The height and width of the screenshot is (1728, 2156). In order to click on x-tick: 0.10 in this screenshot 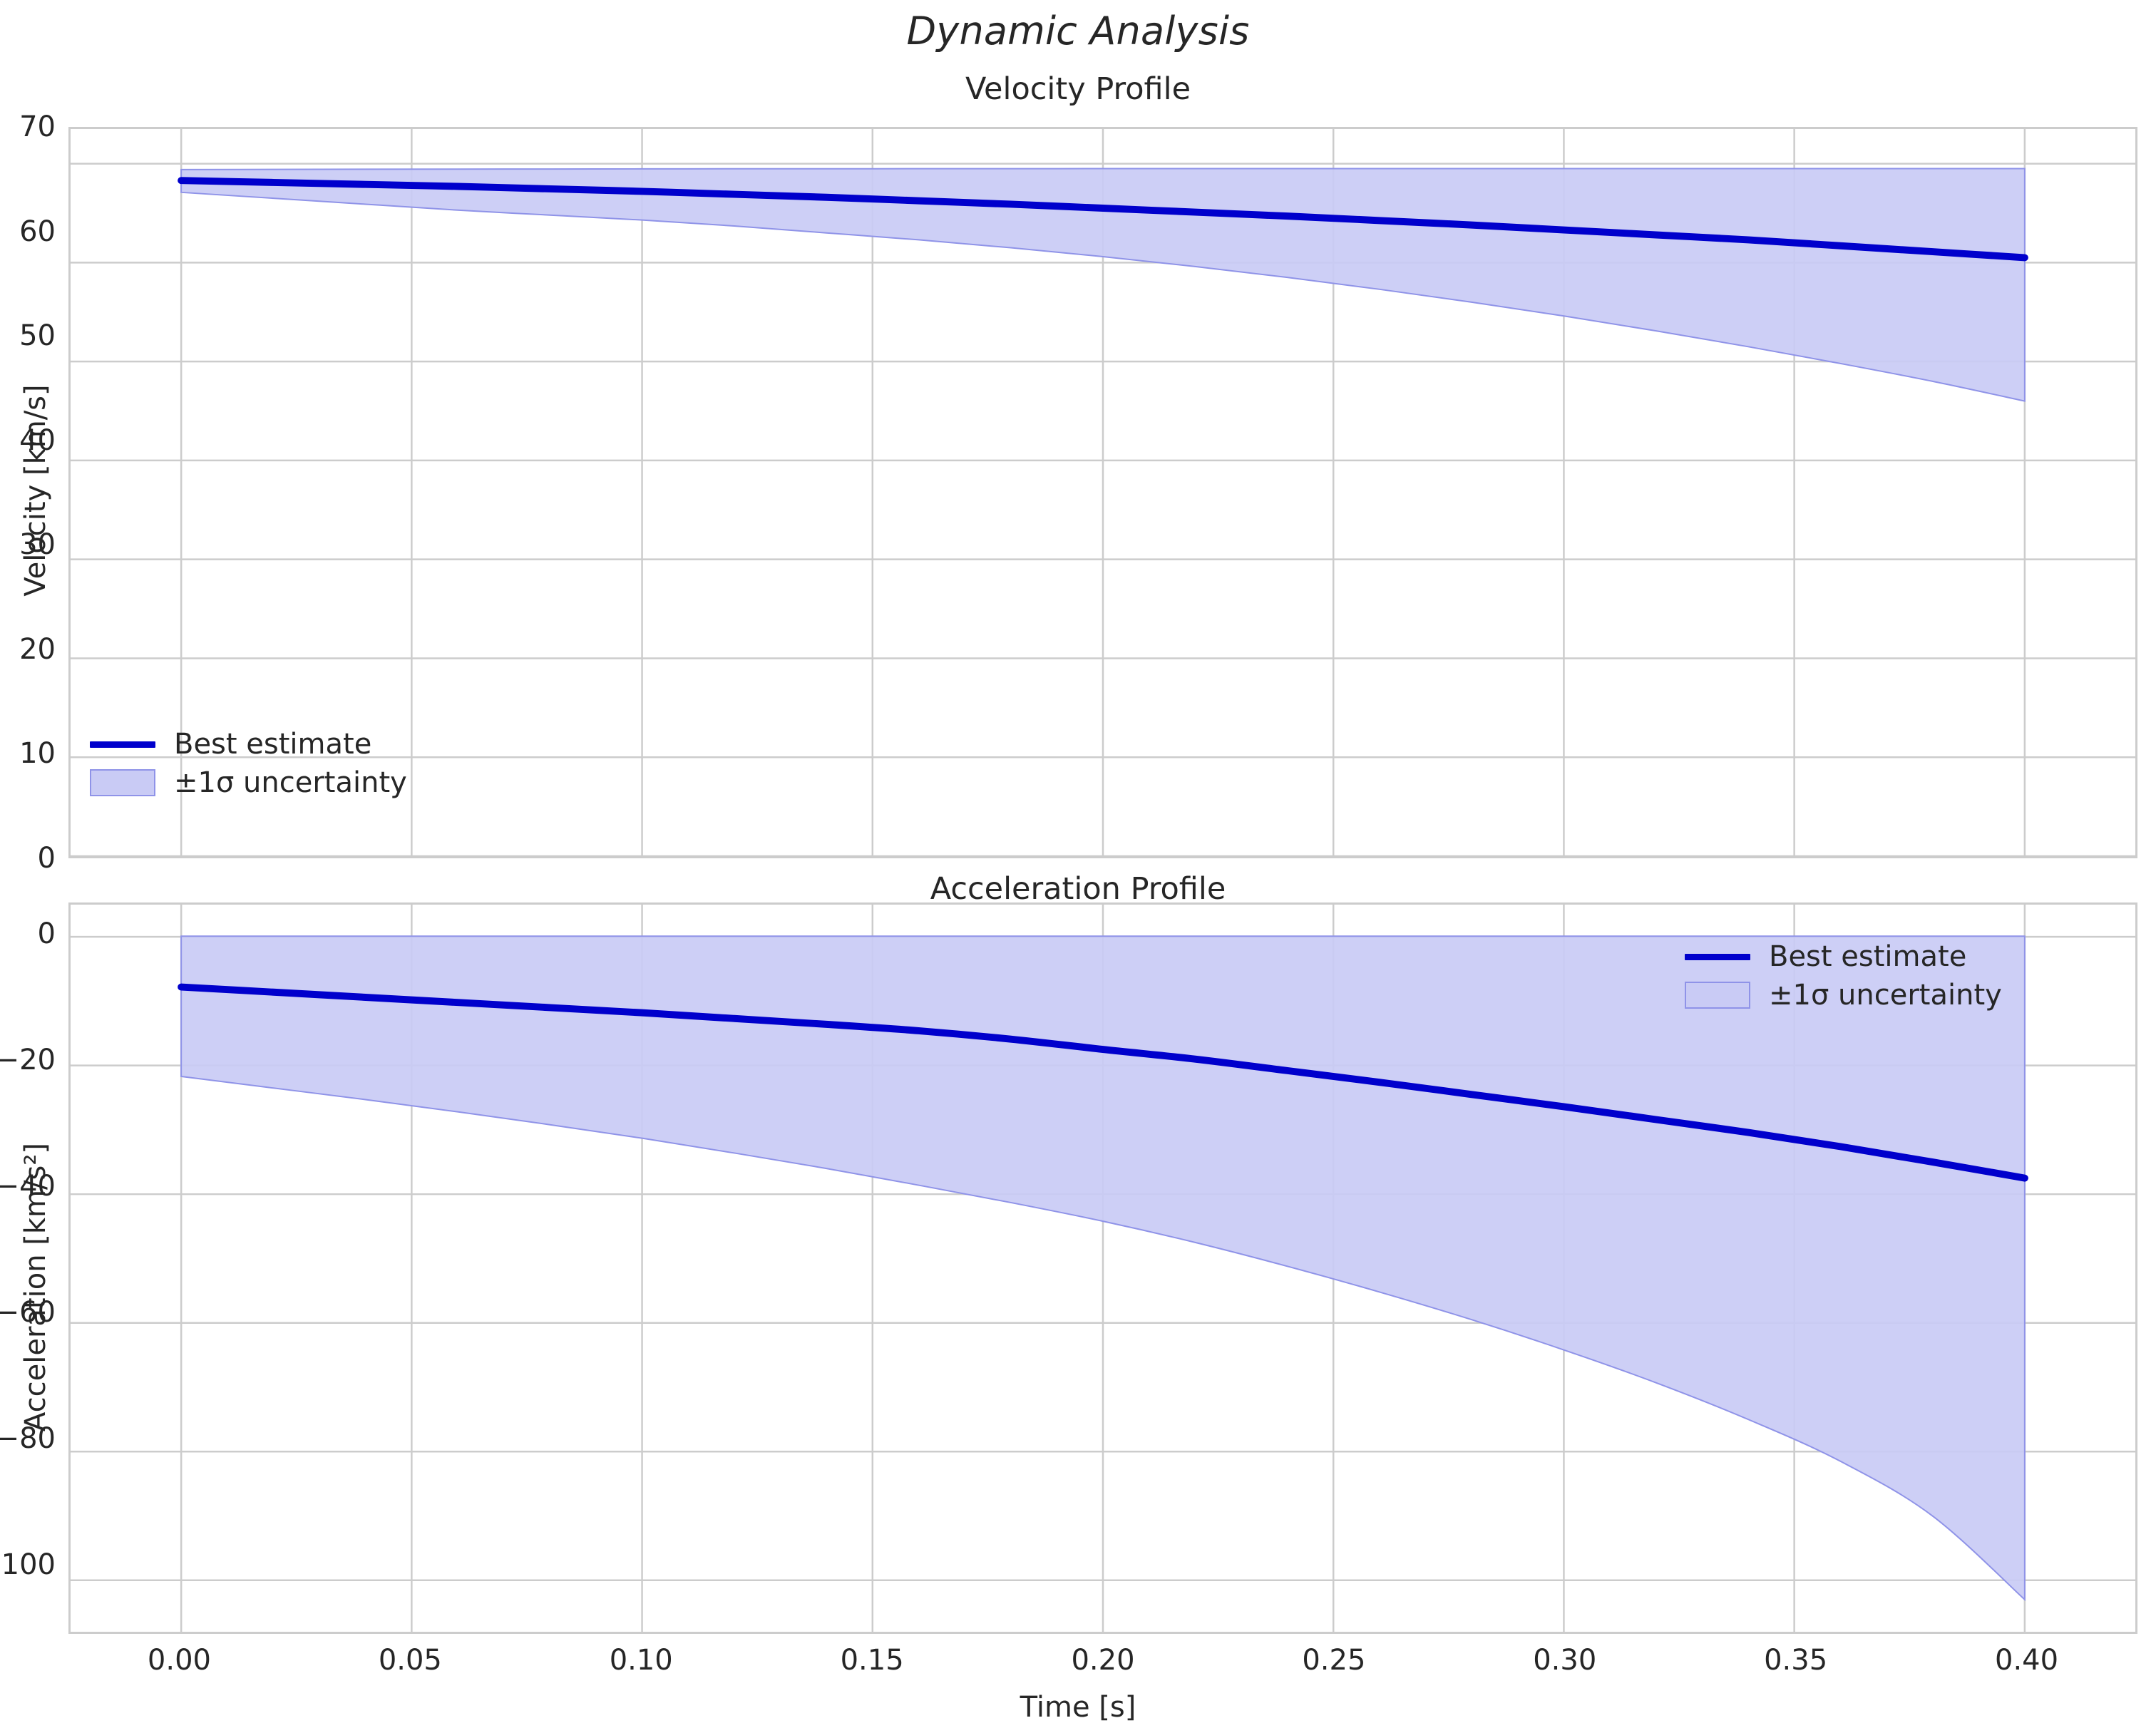, I will do `click(641, 1660)`.